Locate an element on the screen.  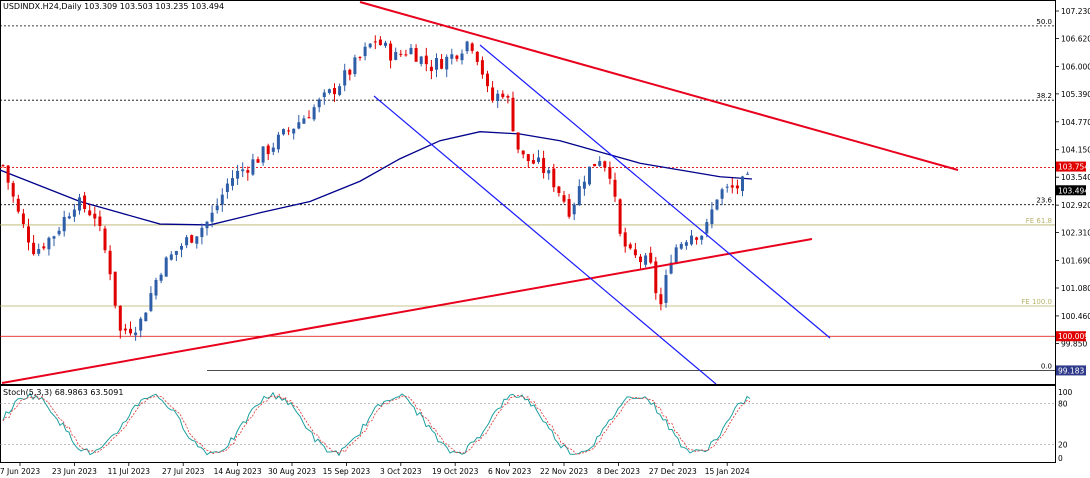
price-tick-label: 101.080 is located at coordinates (1075, 288).